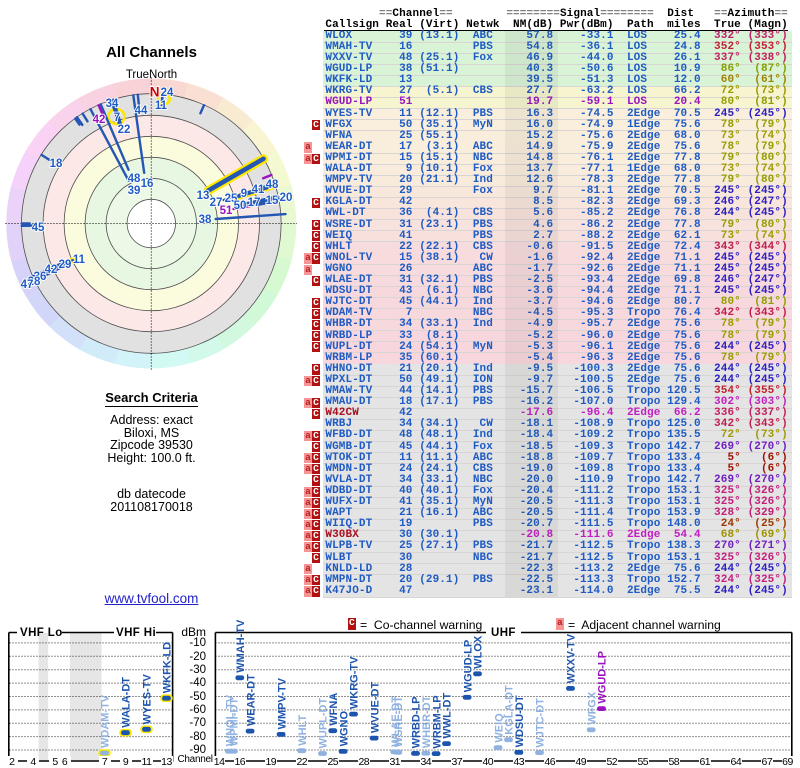 Image resolution: width=800 pixels, height=768 pixels. I want to click on svg-text: 24, so click(167, 93).